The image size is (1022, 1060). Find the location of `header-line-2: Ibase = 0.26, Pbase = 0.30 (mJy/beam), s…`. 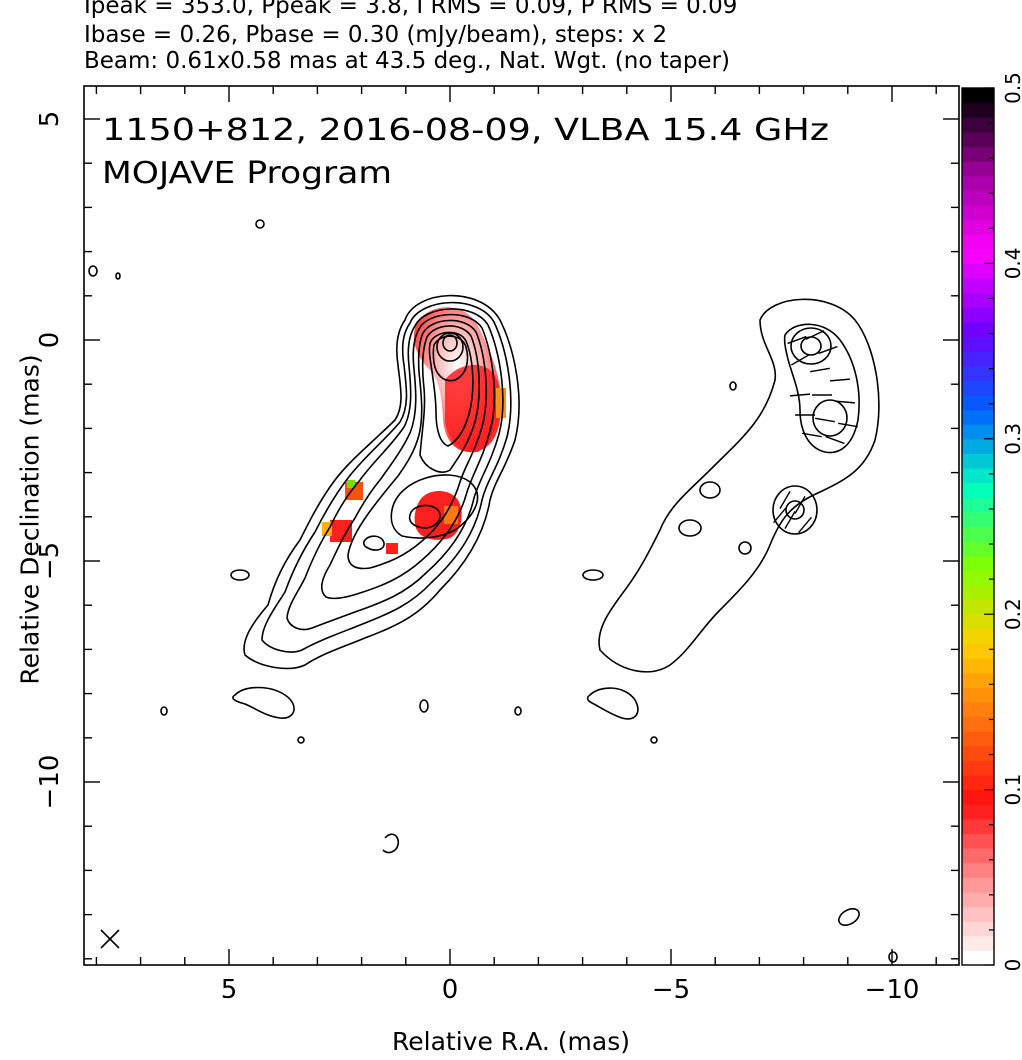

header-line-2: Ibase = 0.26, Pbase = 0.30 (mJy/beam), s… is located at coordinates (376, 35).